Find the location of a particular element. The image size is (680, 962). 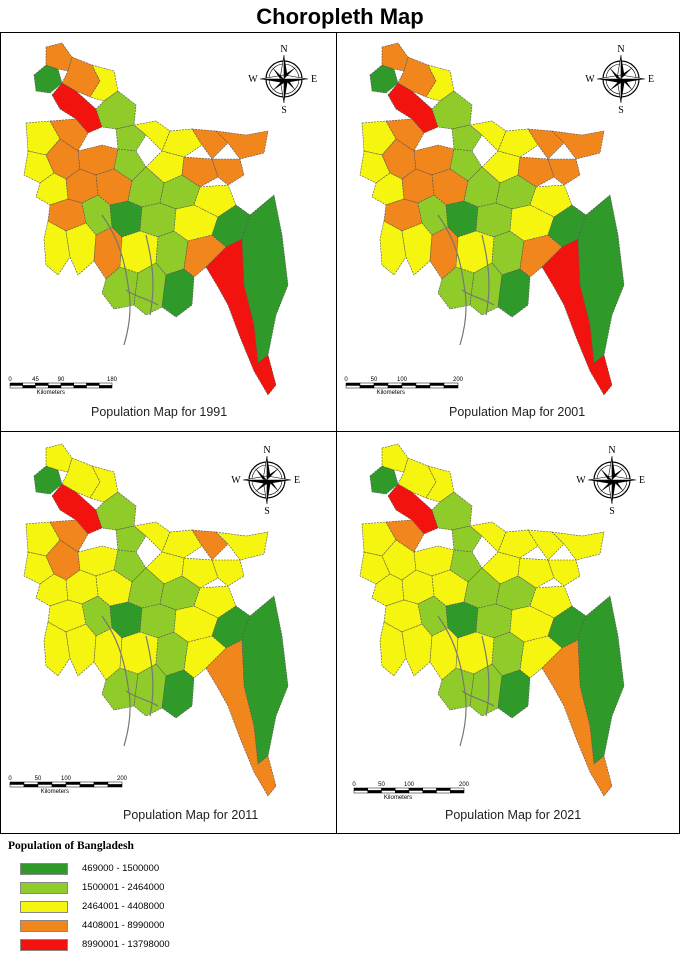

legend-item: 1500001 - 2464000 is located at coordinates (128, 887).